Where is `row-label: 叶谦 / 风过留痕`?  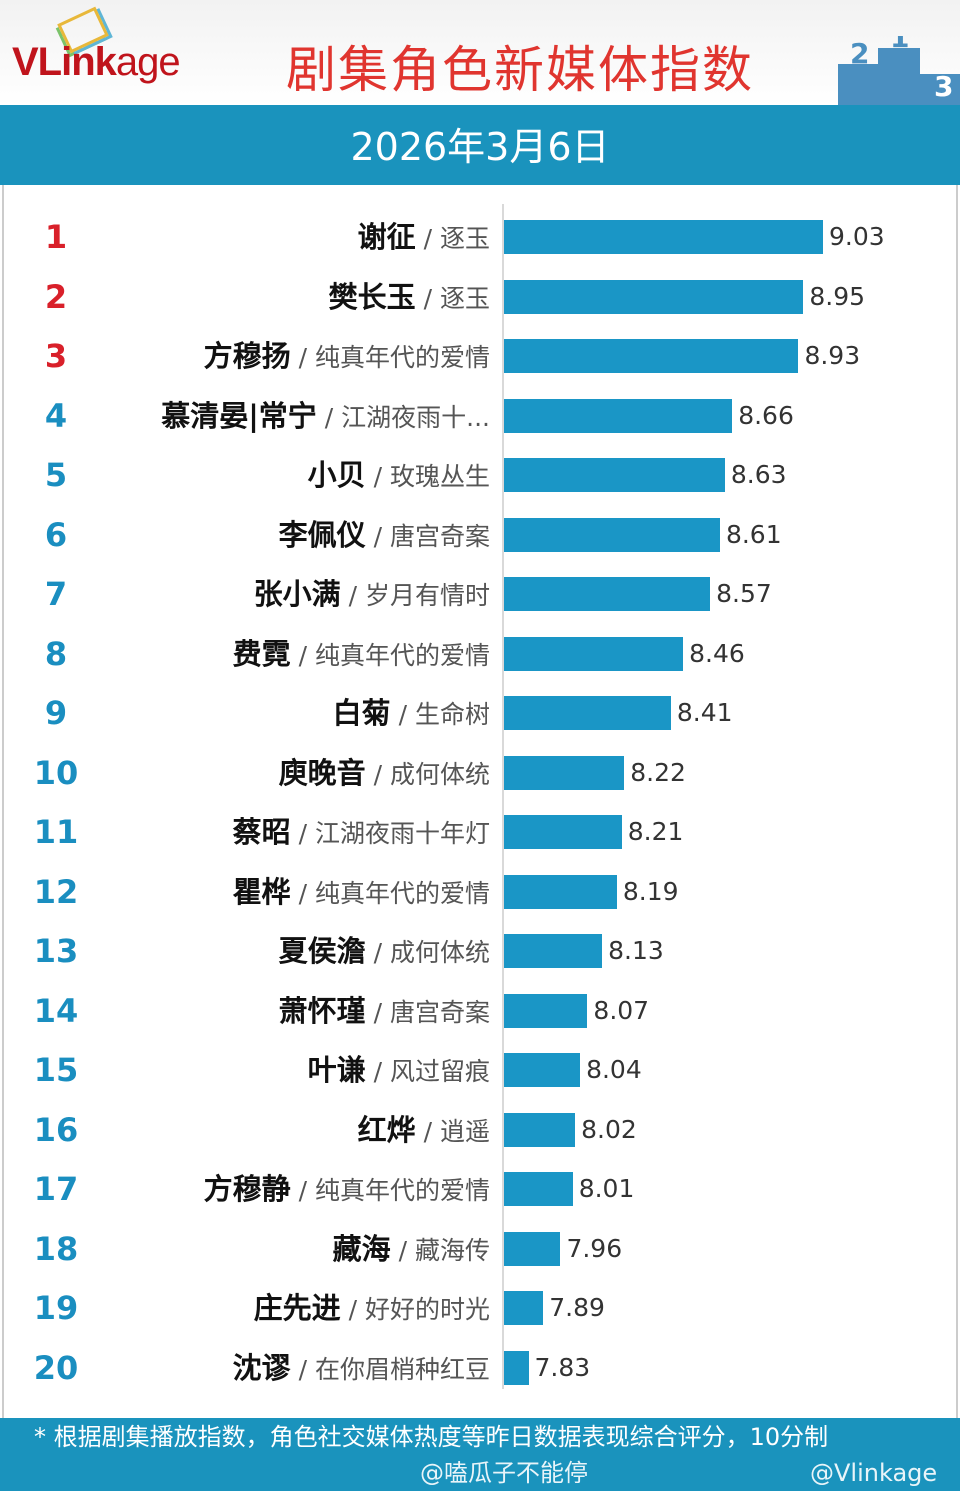
row-label: 叶谦 / 风过留痕 is located at coordinates (399, 1072).